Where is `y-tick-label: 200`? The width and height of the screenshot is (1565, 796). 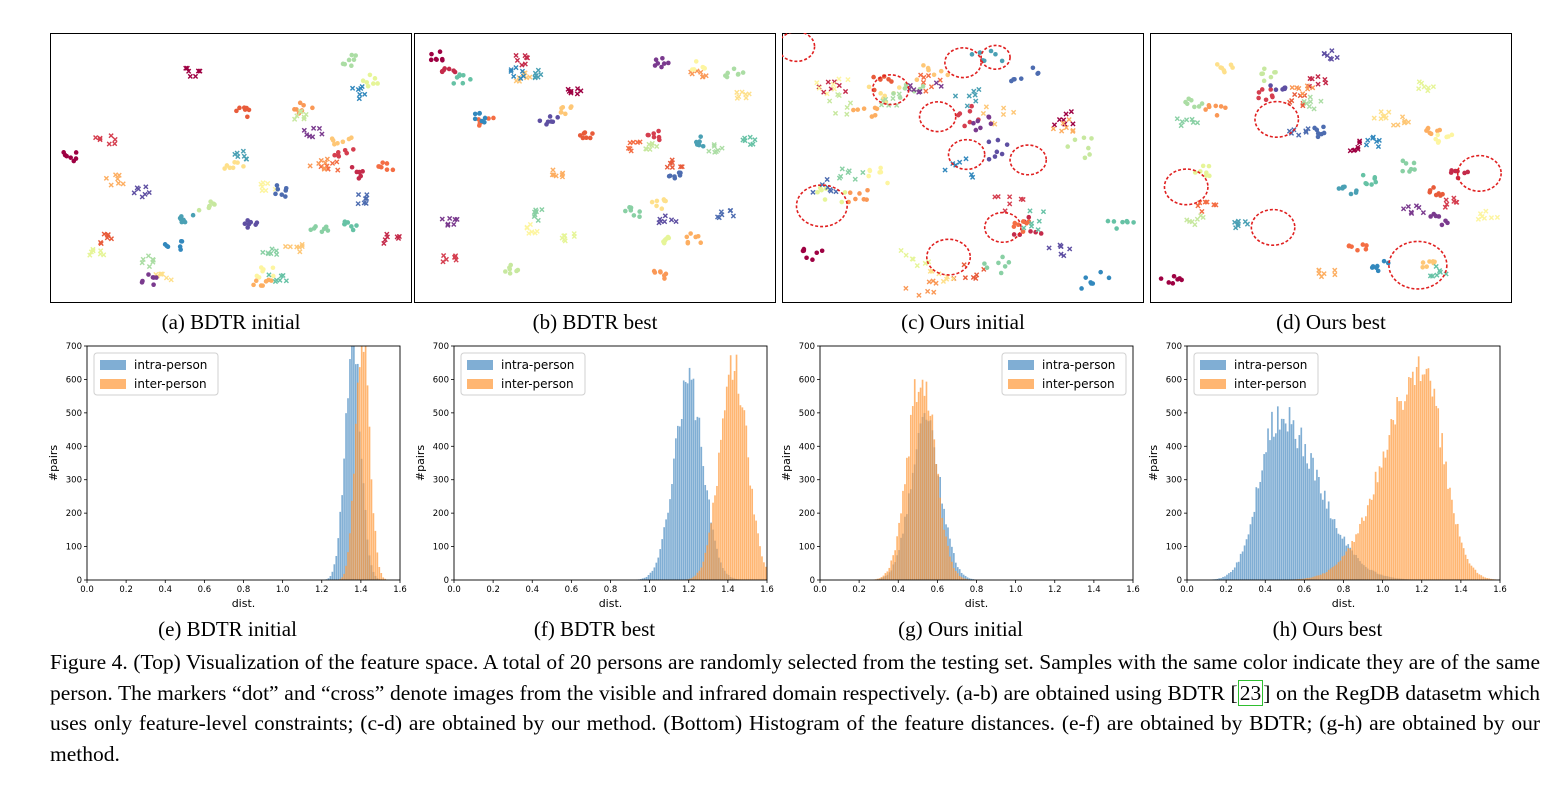
y-tick-label: 200 is located at coordinates (807, 514).